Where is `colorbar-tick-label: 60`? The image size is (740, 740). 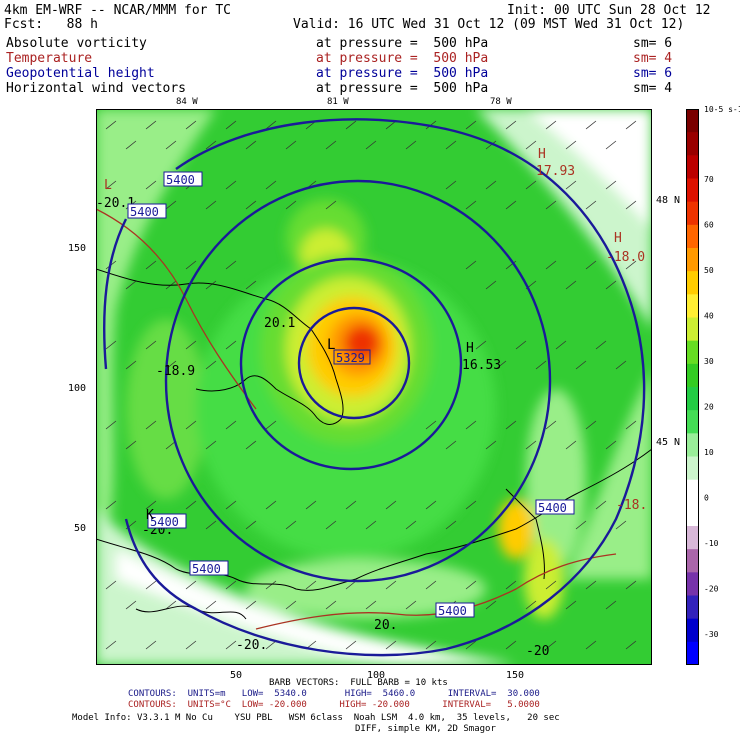
colorbar-tick-label: 60 is located at coordinates (709, 225).